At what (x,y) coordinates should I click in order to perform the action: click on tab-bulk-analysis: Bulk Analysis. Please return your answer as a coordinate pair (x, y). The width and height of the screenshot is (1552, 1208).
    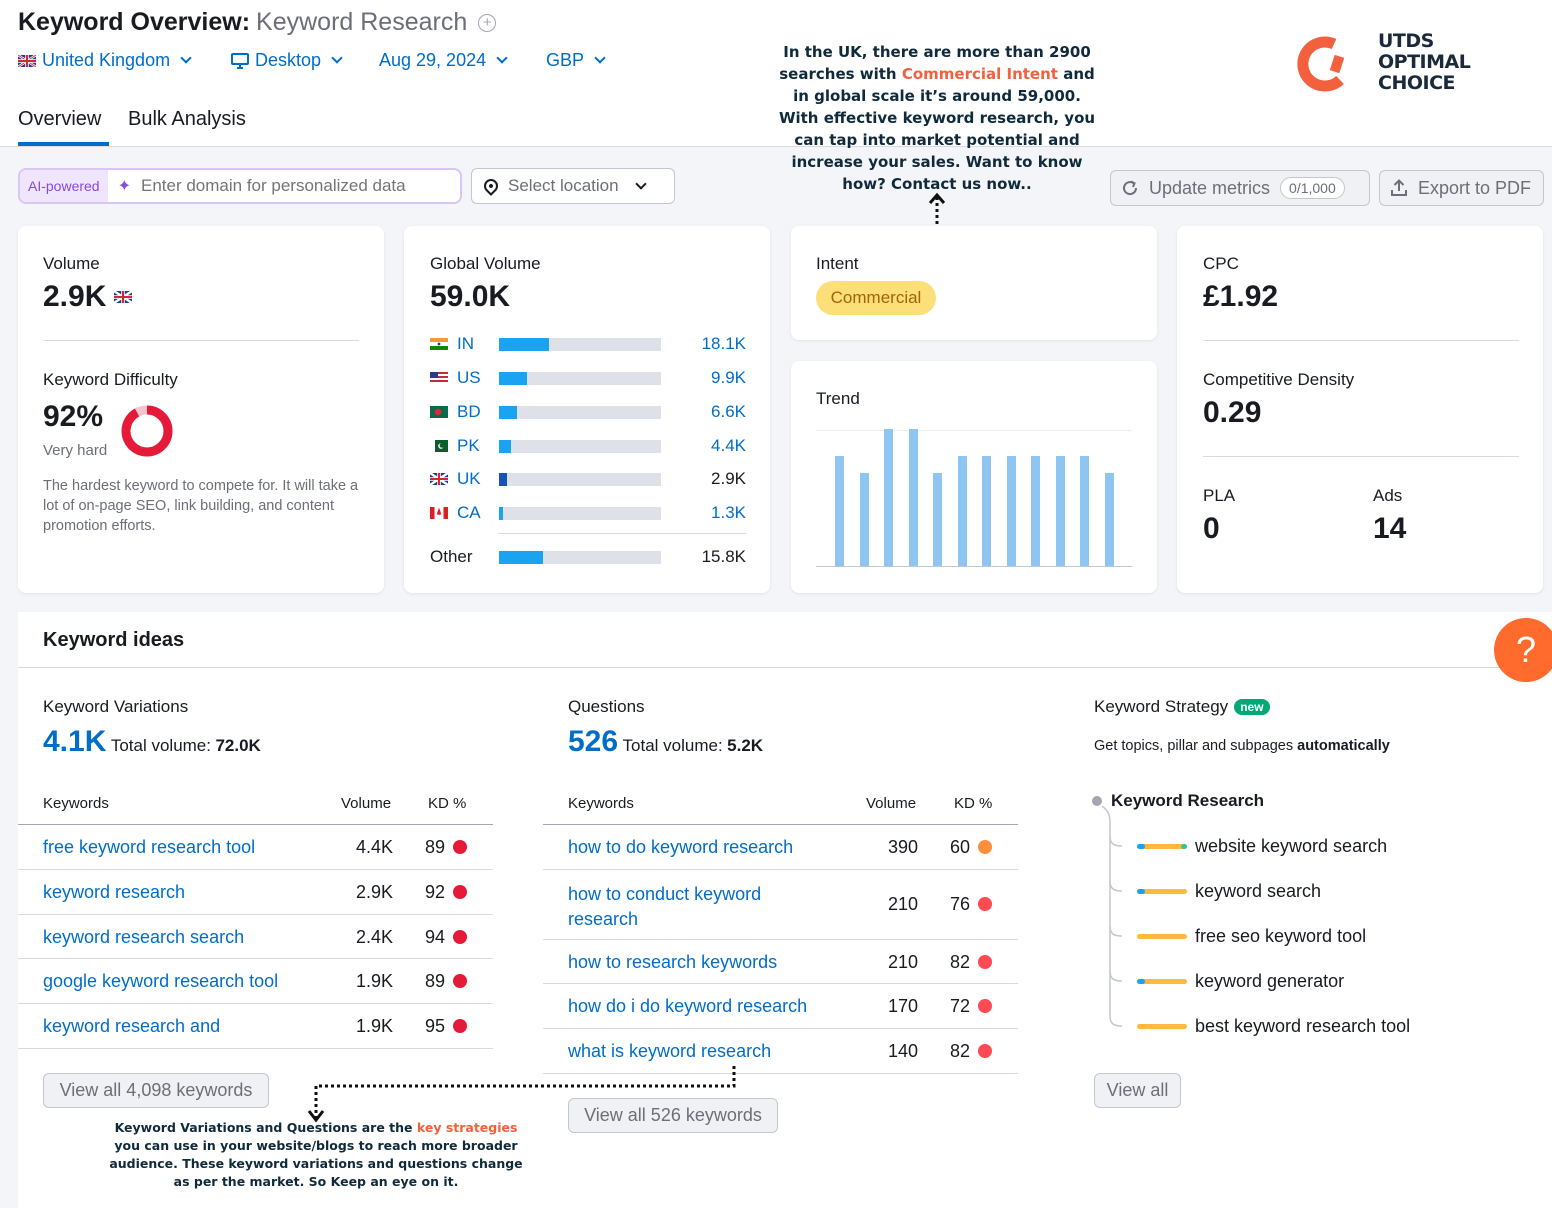
    Looking at the image, I should click on (187, 119).